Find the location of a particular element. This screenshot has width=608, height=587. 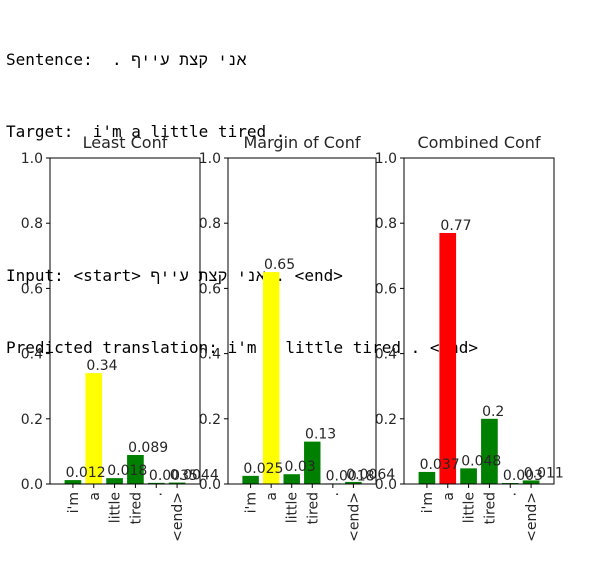

input-text: <start> אני קצת עייף . <end> is located at coordinates (208, 275).